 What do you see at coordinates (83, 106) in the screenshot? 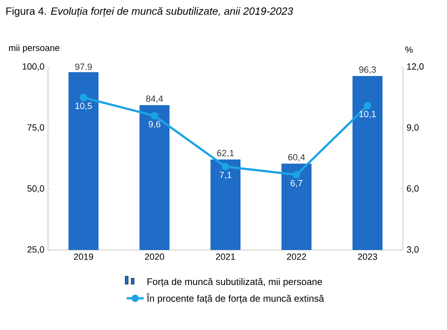
I see `data-label: 10,5` at bounding box center [83, 106].